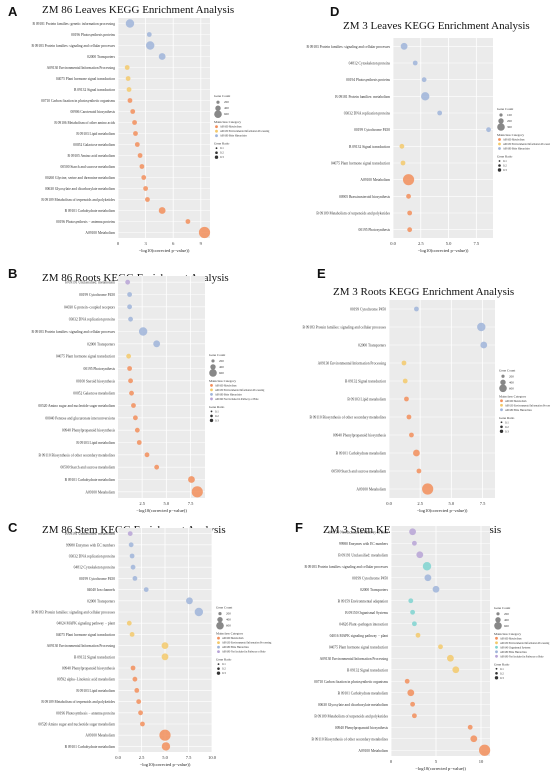  Describe the element at coordinates (365, 197) in the screenshot. I see `term-label: 00905 Brassinosteroid biosynthesis` at that location.